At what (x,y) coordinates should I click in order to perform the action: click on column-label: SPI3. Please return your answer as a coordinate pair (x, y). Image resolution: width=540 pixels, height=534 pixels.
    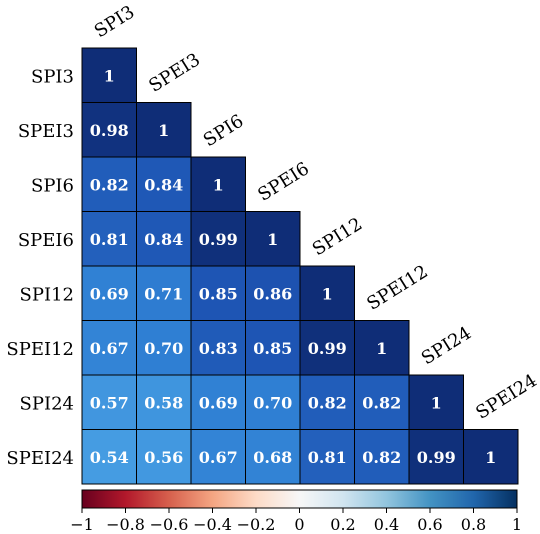
    Looking at the image, I should click on (115, 22).